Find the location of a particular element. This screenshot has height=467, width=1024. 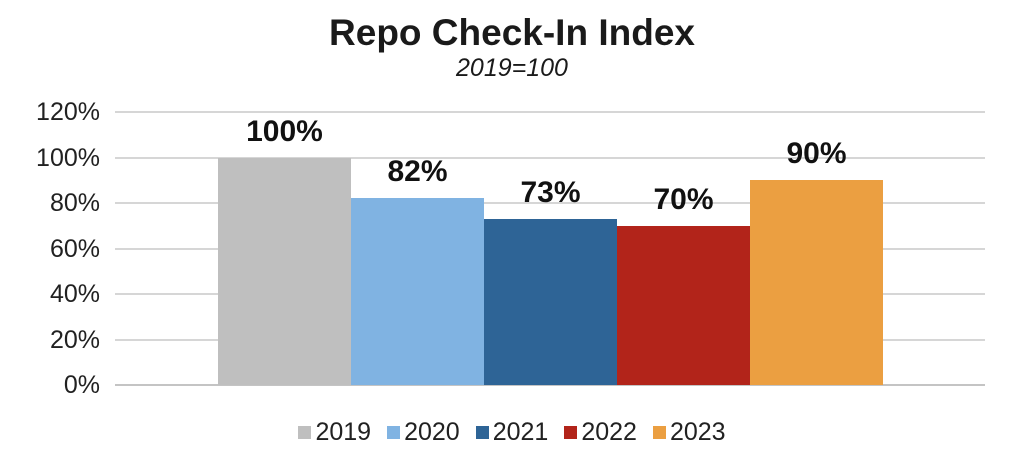

y-axis-tick-120%: 120% is located at coordinates (68, 112).